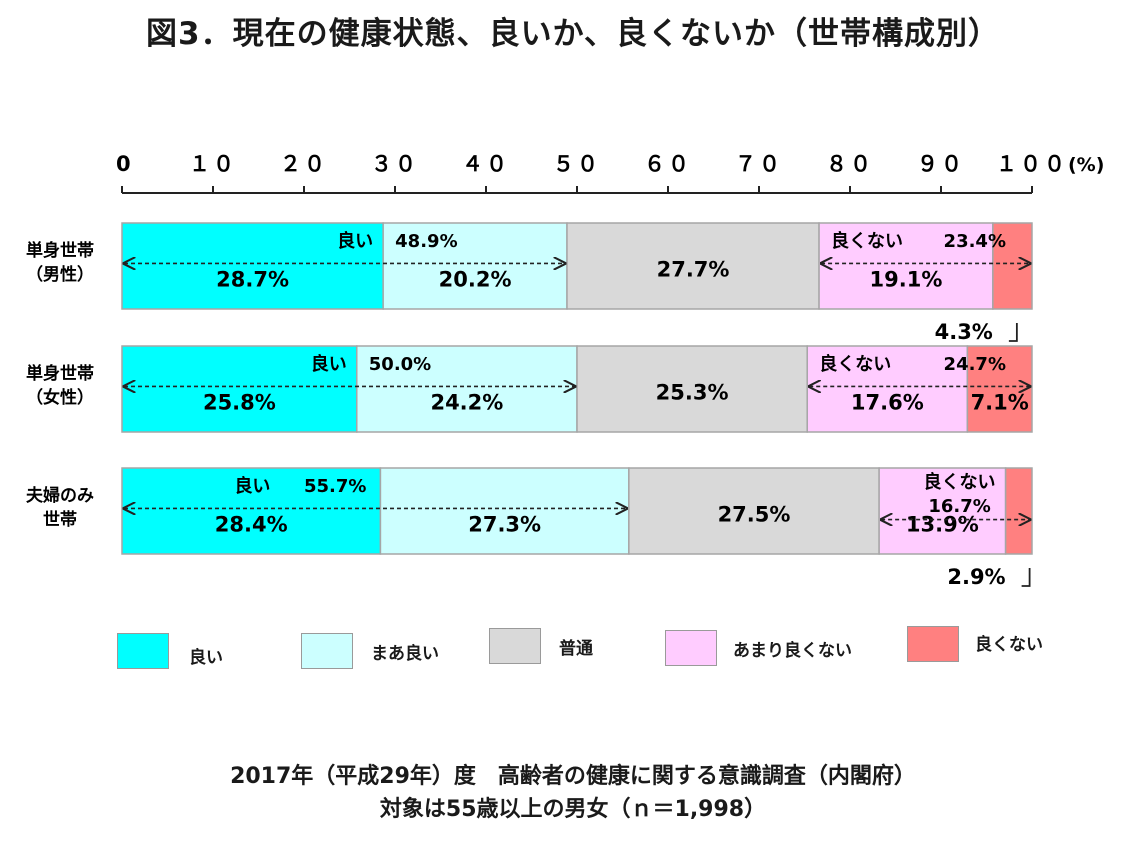 This screenshot has height=847, width=1146. Describe the element at coordinates (335, 486) in the screenshot. I see `good-group-total: 55.7%` at that location.